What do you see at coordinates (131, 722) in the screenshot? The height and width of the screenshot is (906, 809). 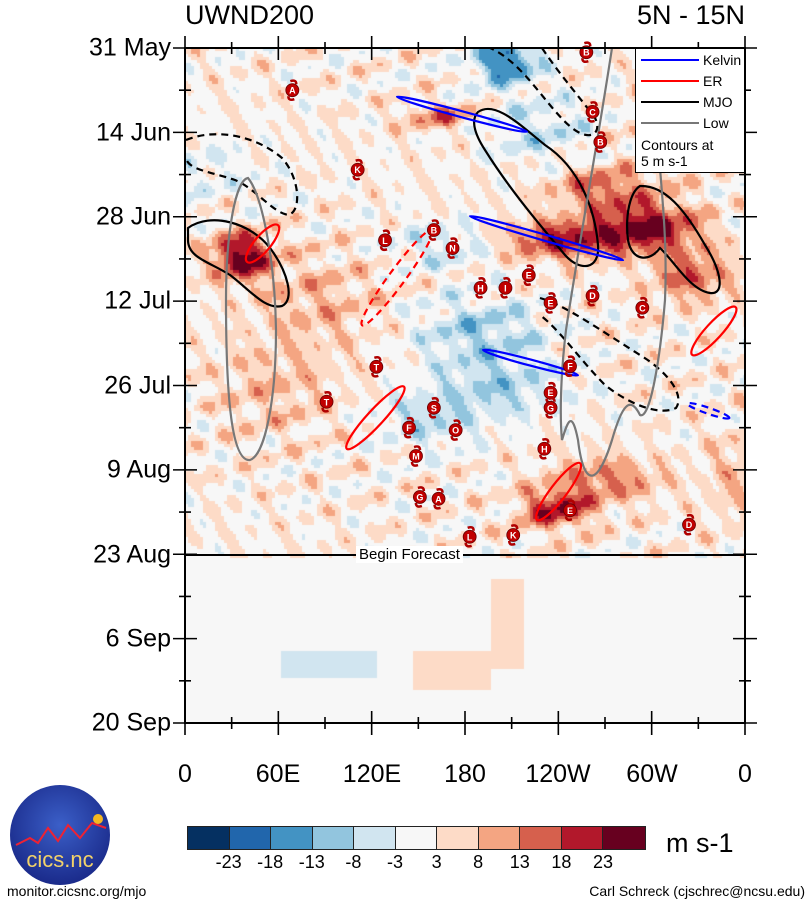 I see `y-tick-label: 20 Sep` at bounding box center [131, 722].